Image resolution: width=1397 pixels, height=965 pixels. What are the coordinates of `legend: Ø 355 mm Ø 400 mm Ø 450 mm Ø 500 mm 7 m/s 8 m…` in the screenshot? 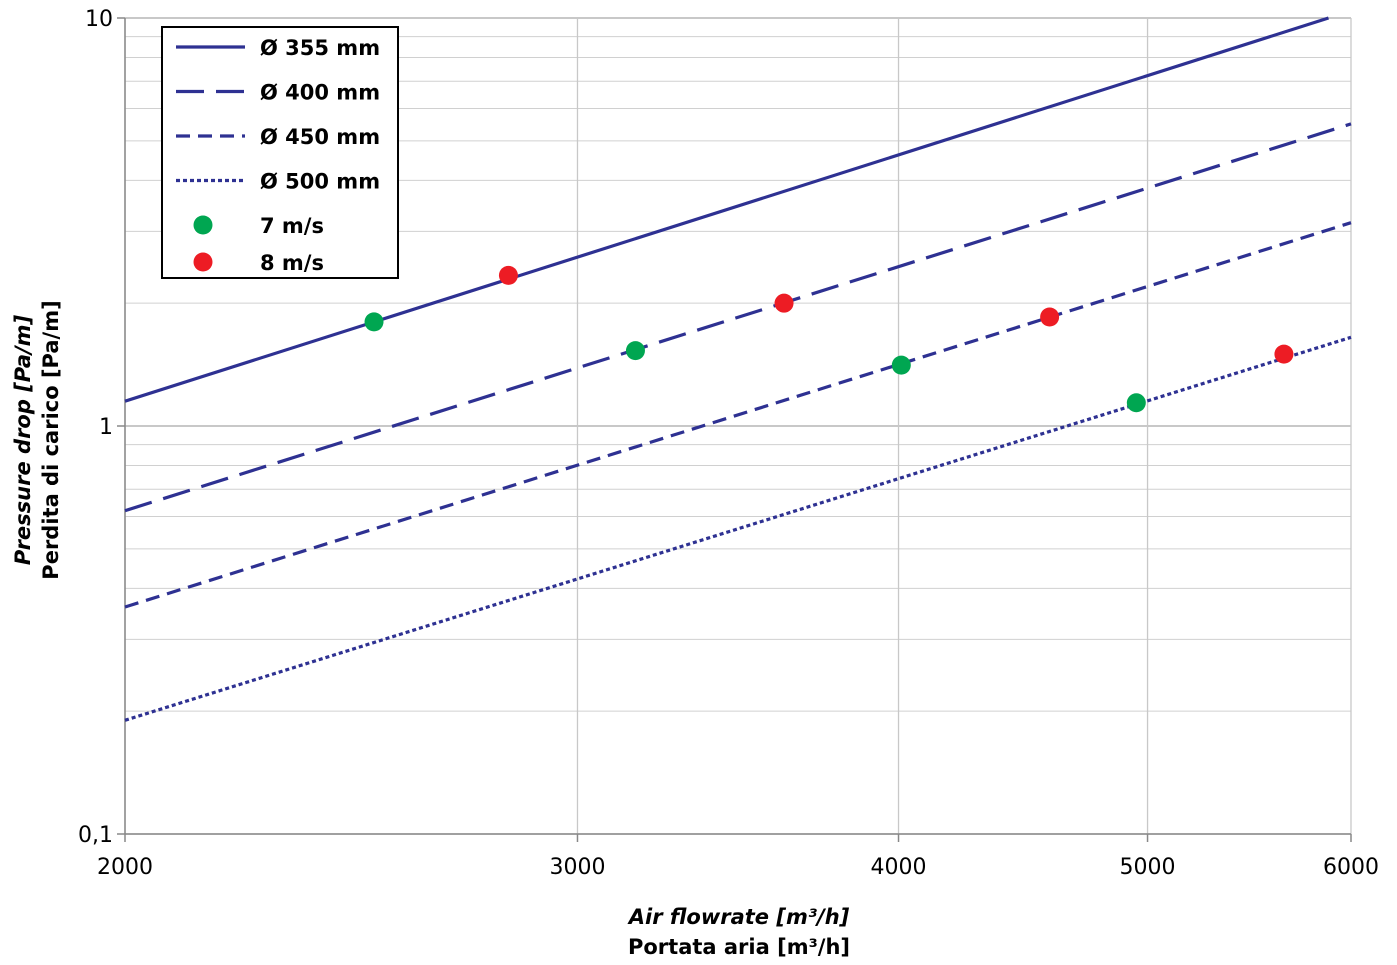 It's located at (280, 152).